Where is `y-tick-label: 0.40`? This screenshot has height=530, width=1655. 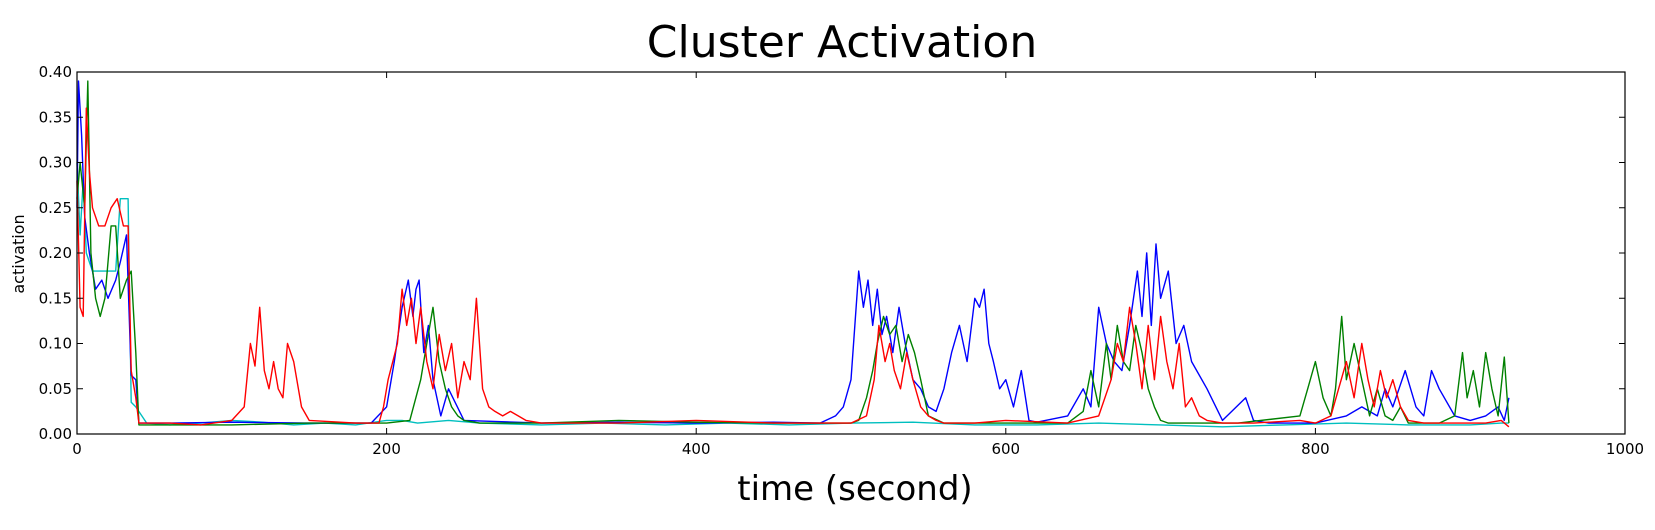
y-tick-label: 0.40 is located at coordinates (55, 72).